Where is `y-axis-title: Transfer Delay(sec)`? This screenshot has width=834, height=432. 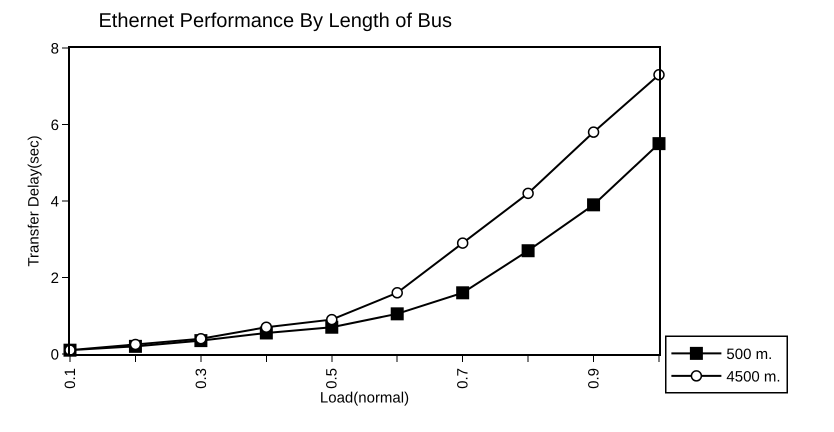 y-axis-title: Transfer Delay(sec) is located at coordinates (33, 201).